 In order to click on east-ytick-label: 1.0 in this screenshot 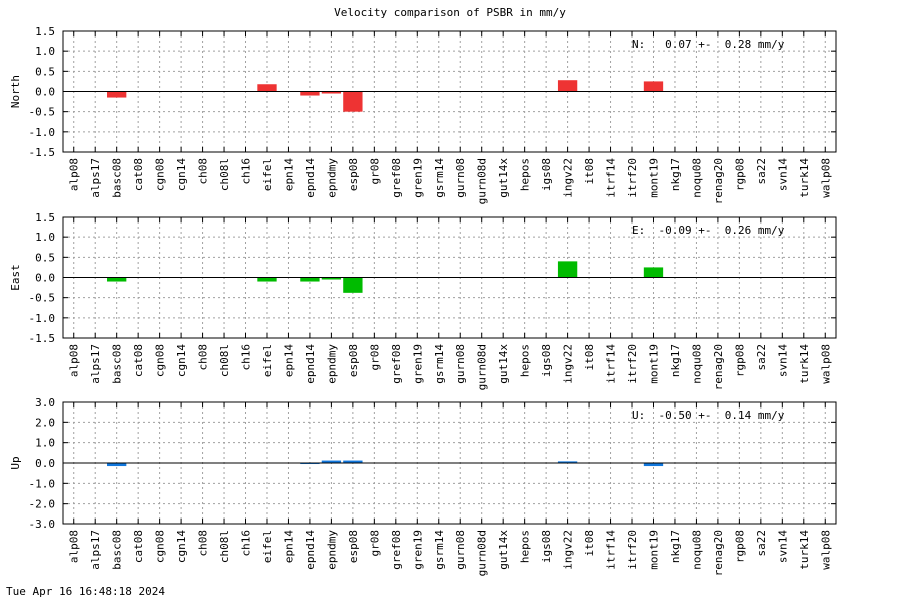, I will do `click(45, 237)`.